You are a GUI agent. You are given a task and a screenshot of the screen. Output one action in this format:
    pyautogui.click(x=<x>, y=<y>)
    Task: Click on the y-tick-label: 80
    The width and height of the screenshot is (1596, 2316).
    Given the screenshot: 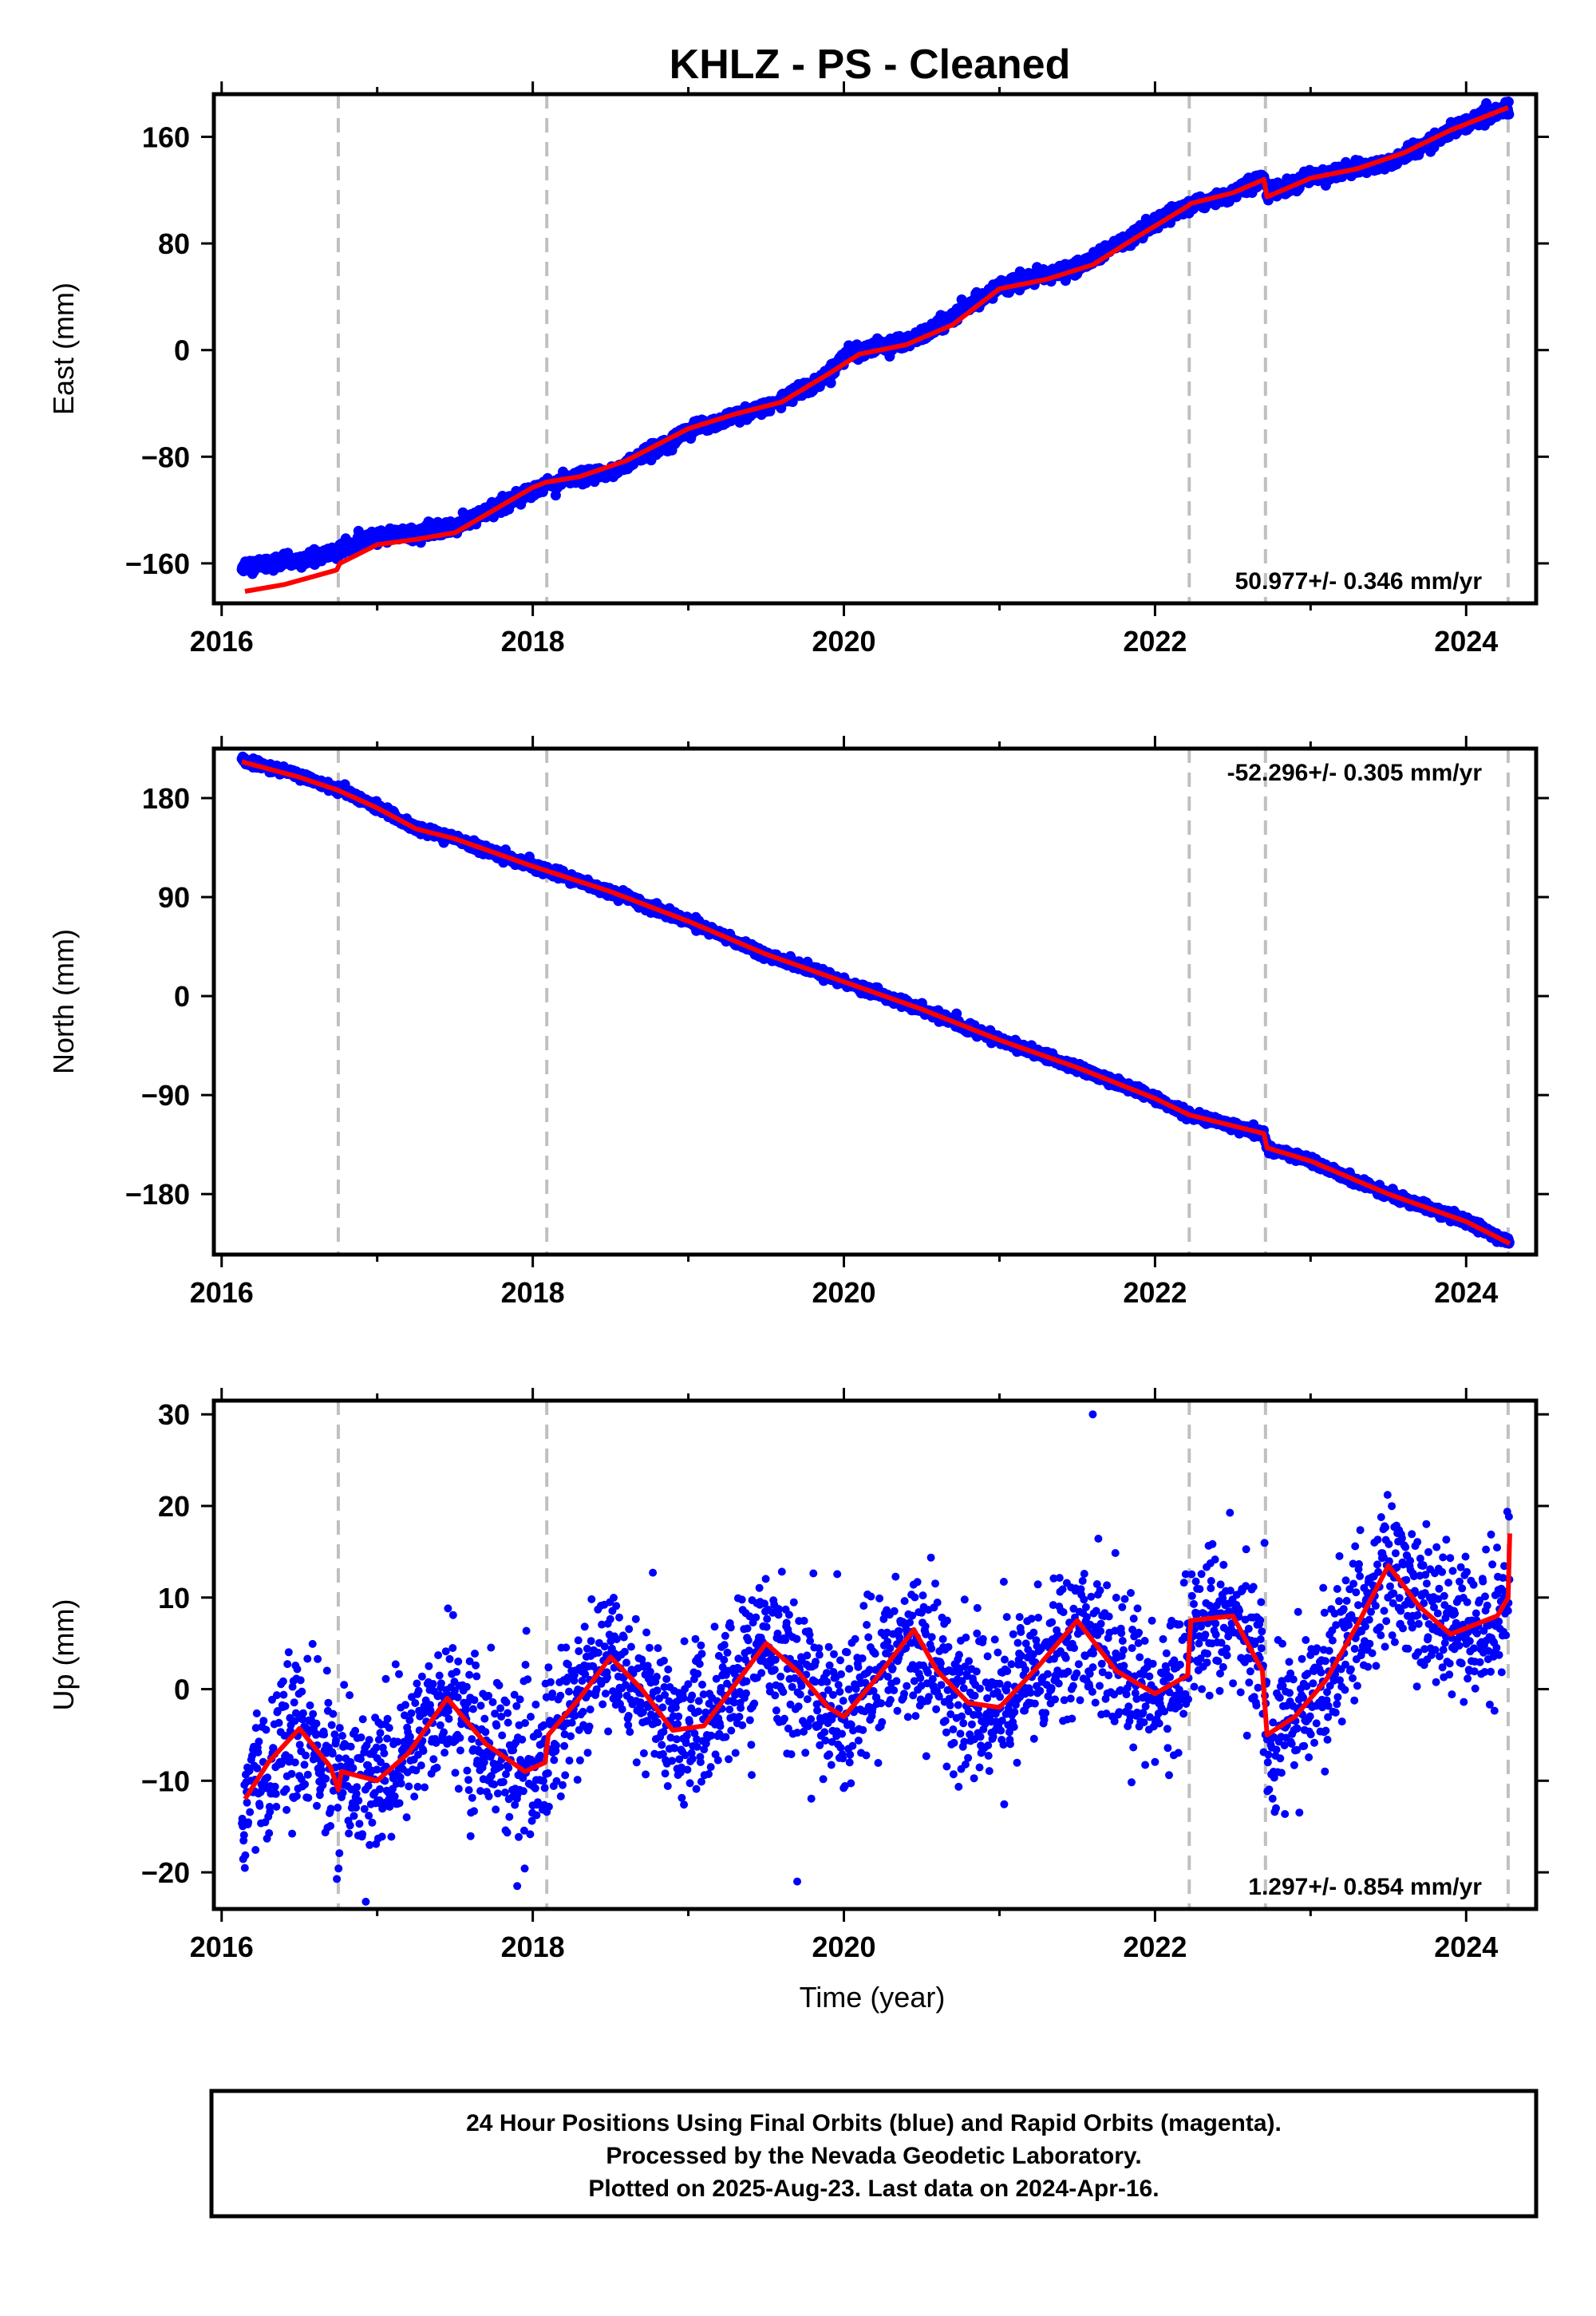 What is the action you would take?
    pyautogui.click(x=174, y=243)
    